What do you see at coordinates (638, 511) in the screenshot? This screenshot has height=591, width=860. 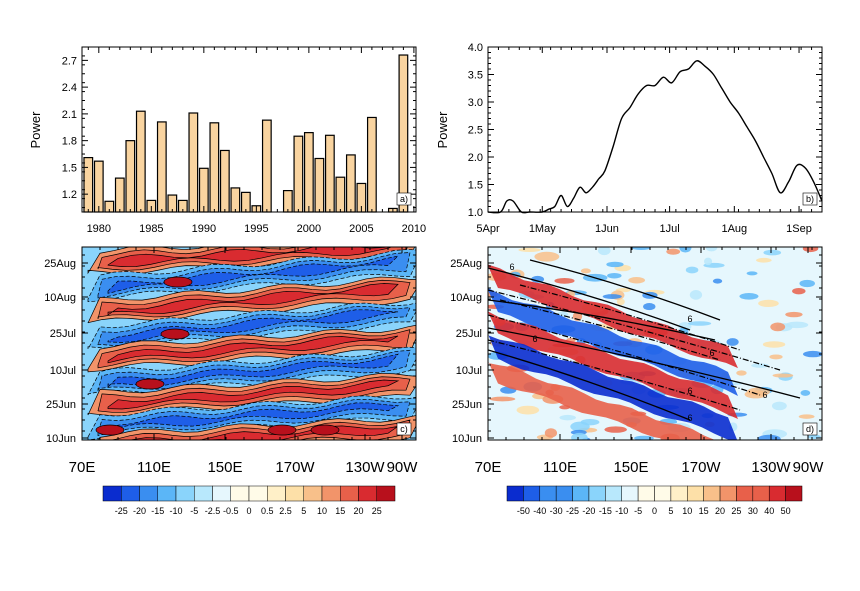 I see `colorbar-d-label: -5` at bounding box center [638, 511].